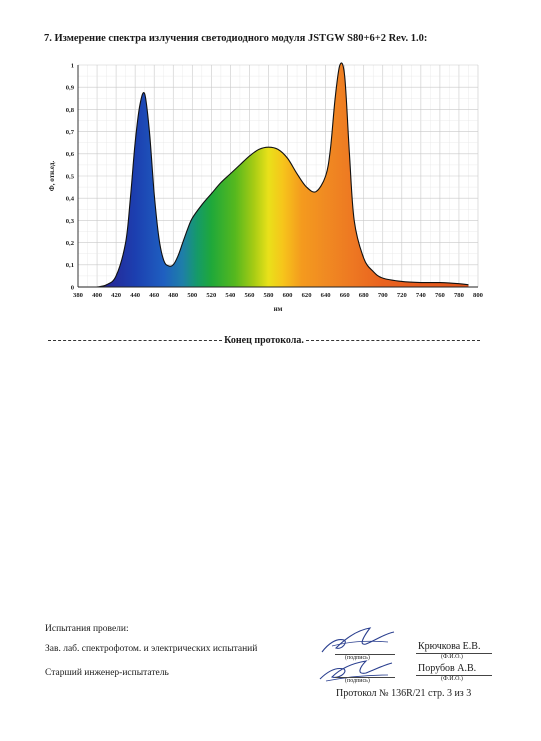  What do you see at coordinates (70, 265) in the screenshot?
I see `y-tick-label: 0,1` at bounding box center [70, 265].